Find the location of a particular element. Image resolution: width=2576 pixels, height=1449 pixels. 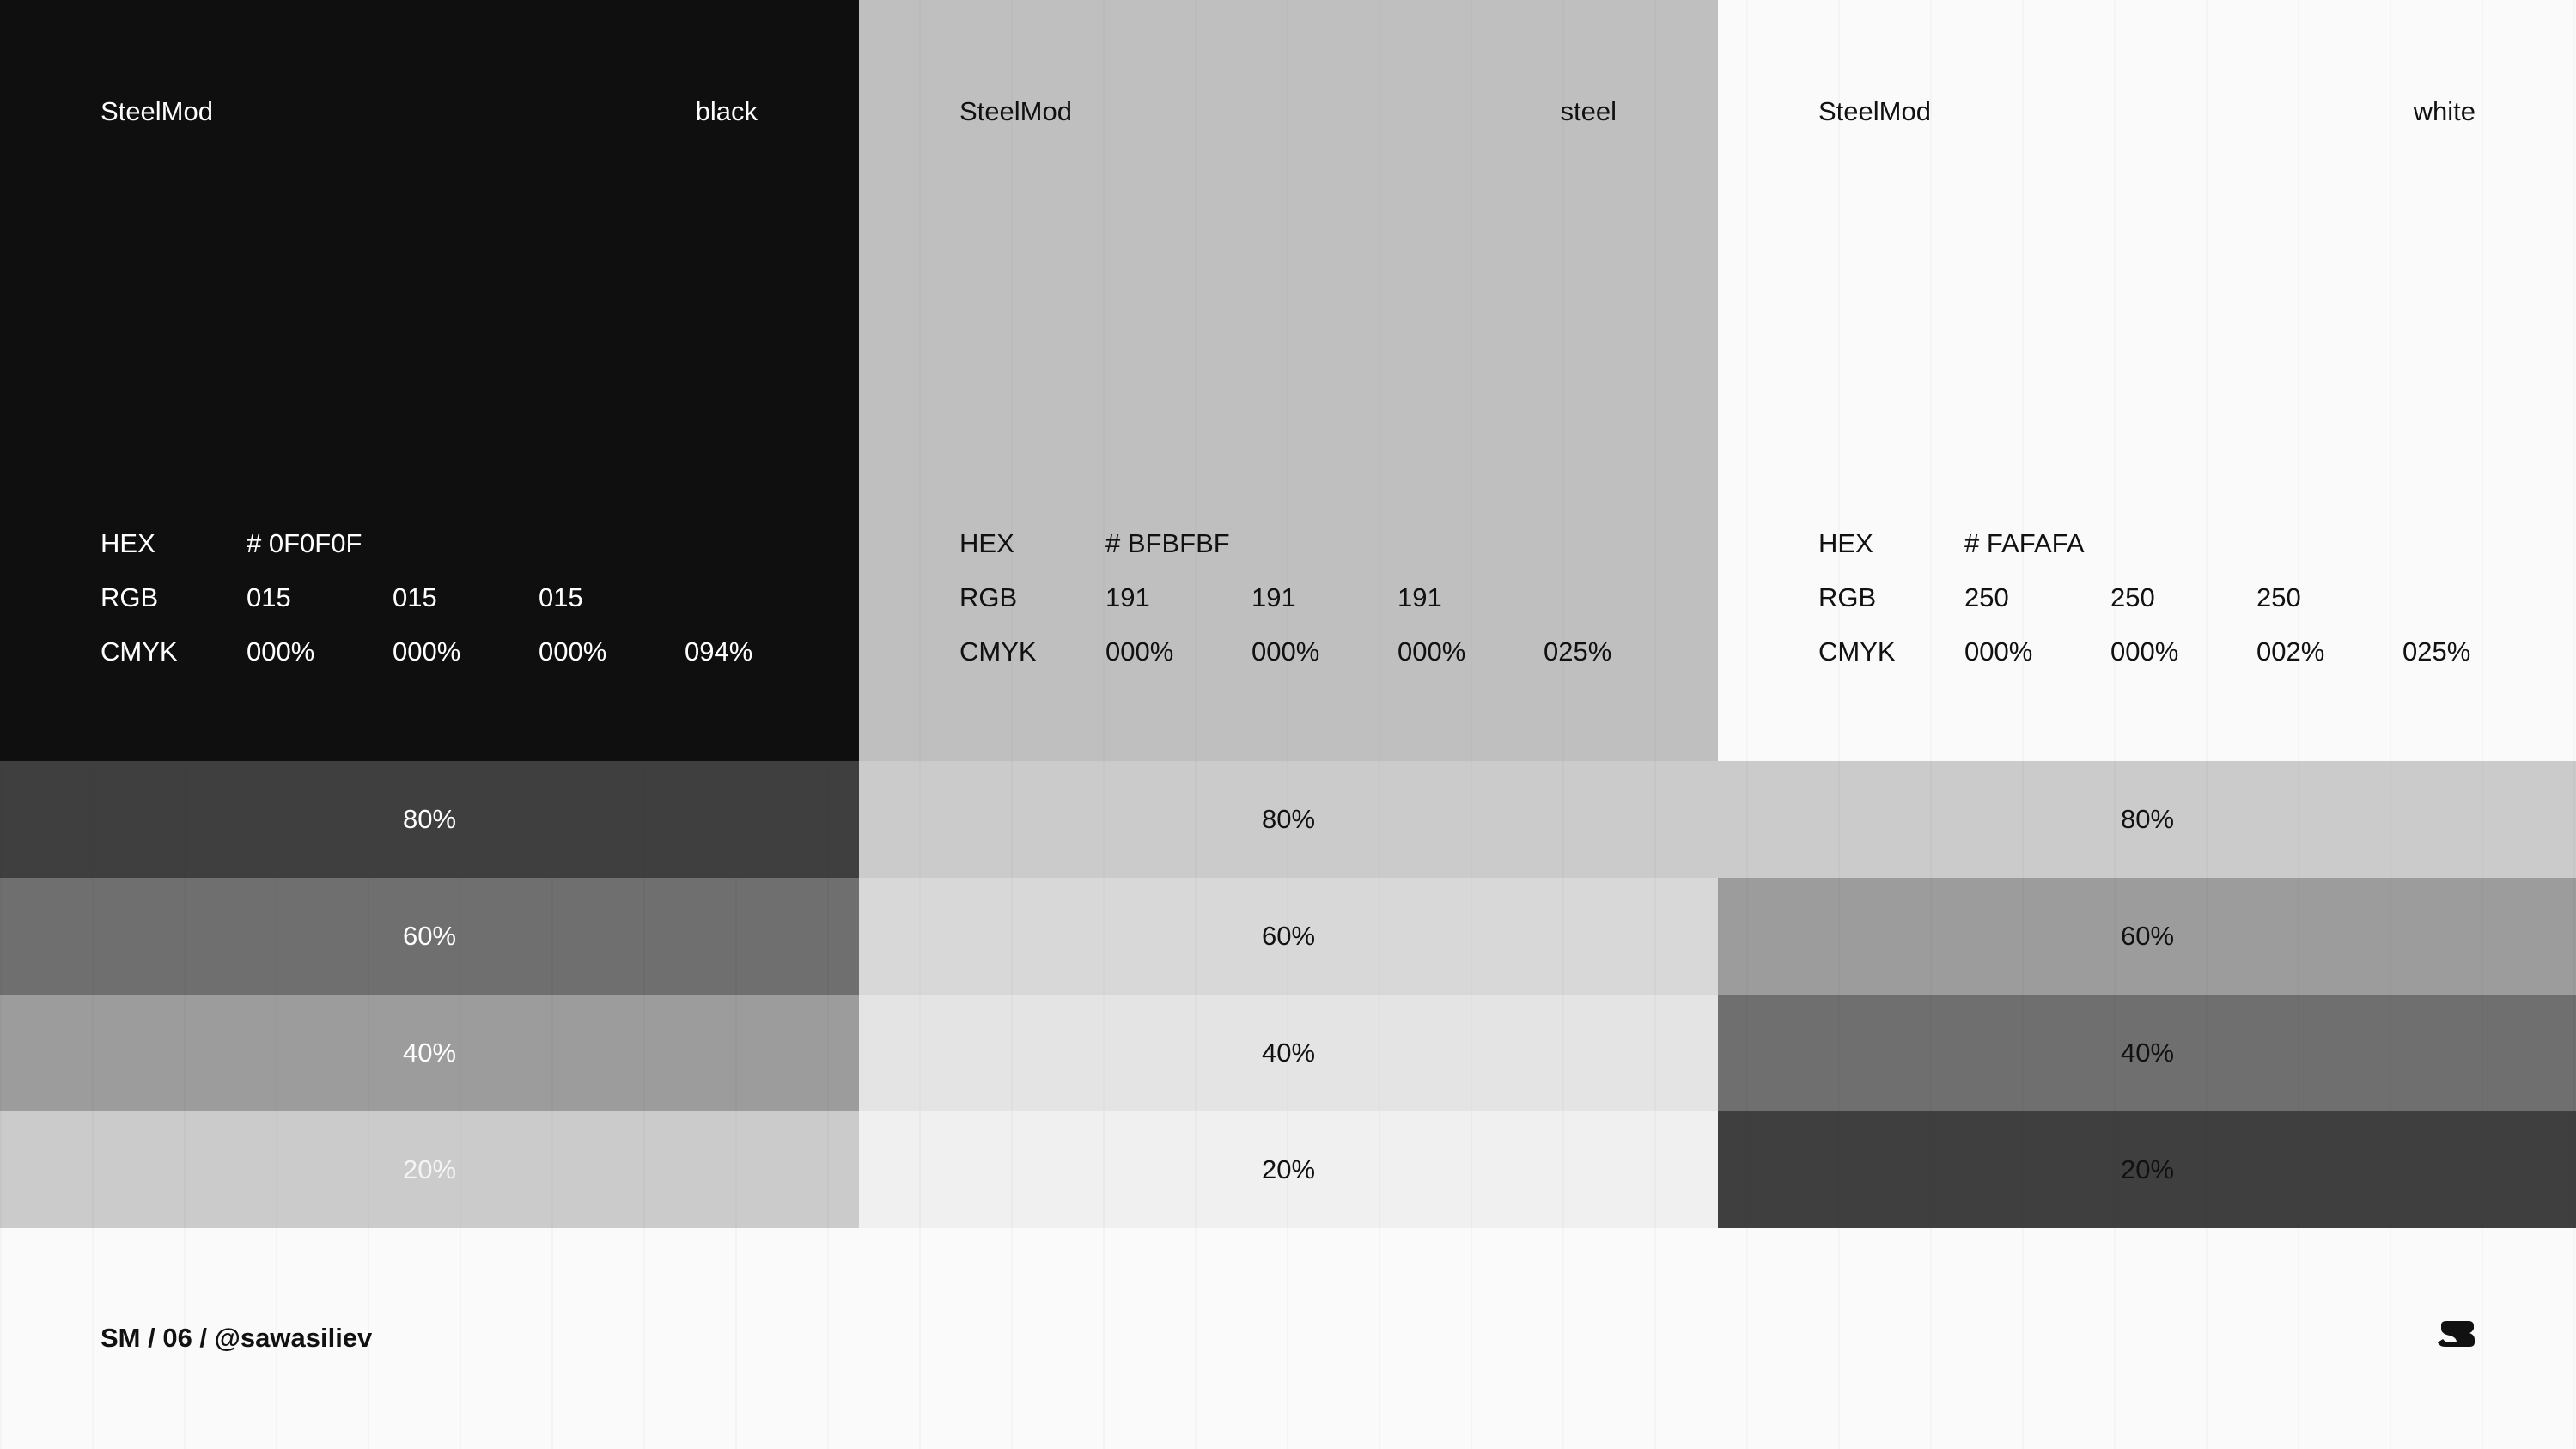

variant-label: black is located at coordinates (726, 111).